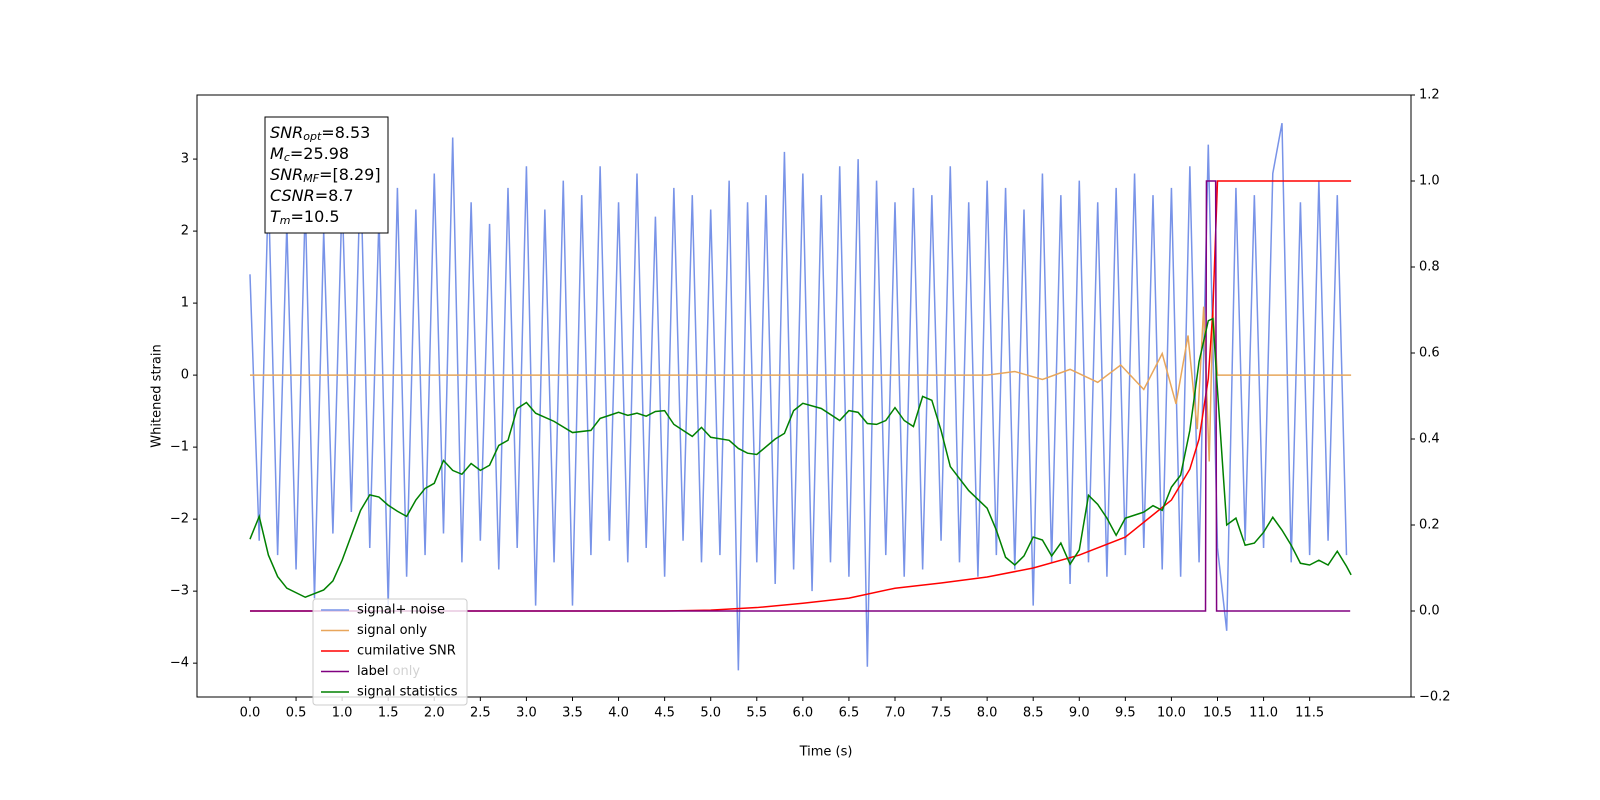  What do you see at coordinates (179, 519) in the screenshot?
I see `y-tick-label: −2` at bounding box center [179, 519].